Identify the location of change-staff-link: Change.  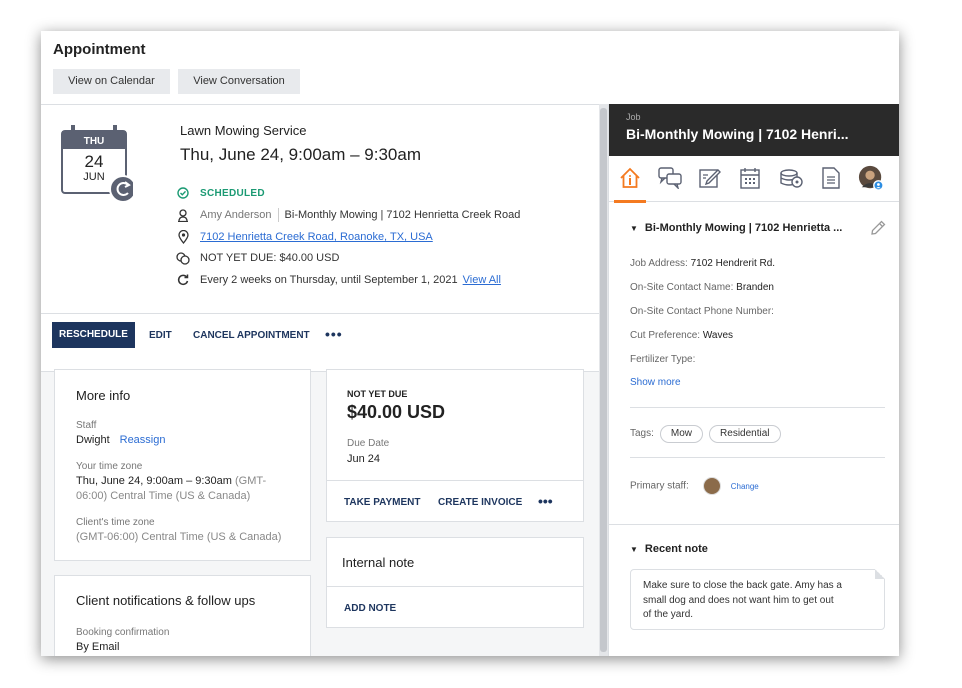
(744, 486).